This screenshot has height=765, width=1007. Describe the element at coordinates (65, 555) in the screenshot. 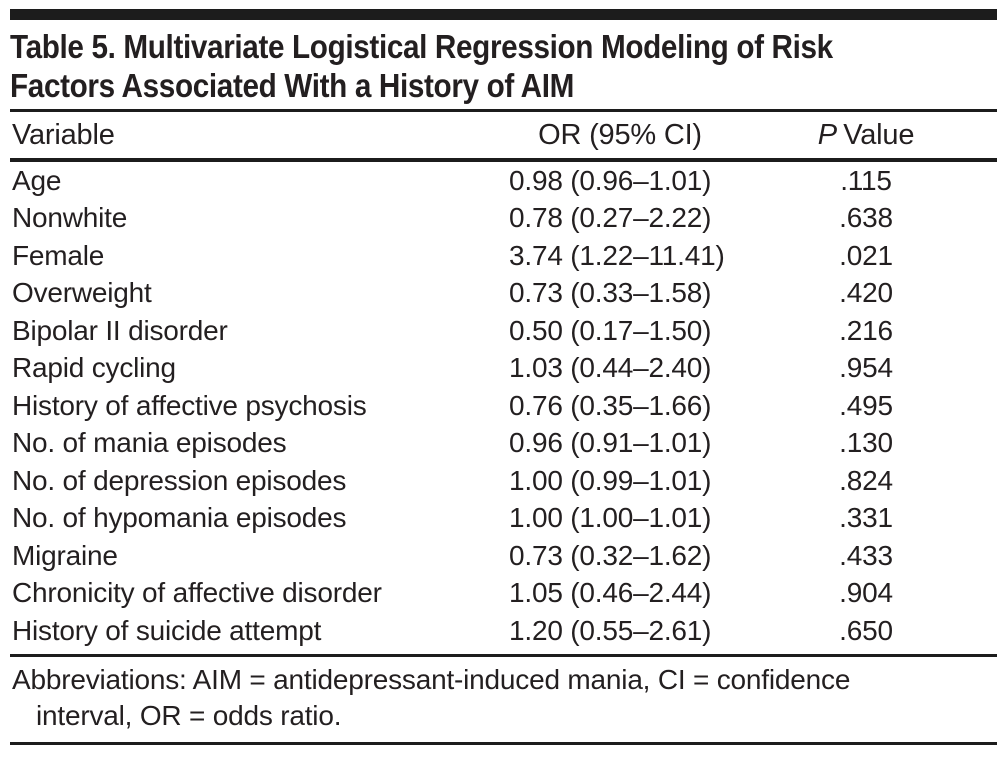

I see `variable-cell: Migraine` at that location.